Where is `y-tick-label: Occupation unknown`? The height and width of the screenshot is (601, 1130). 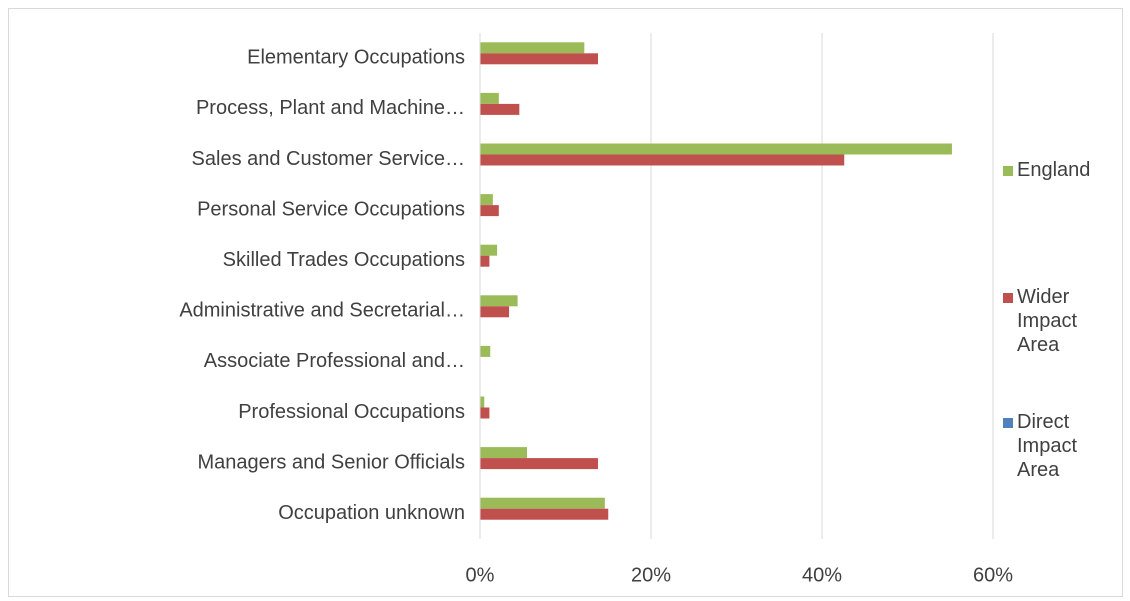
y-tick-label: Occupation unknown is located at coordinates (371, 513).